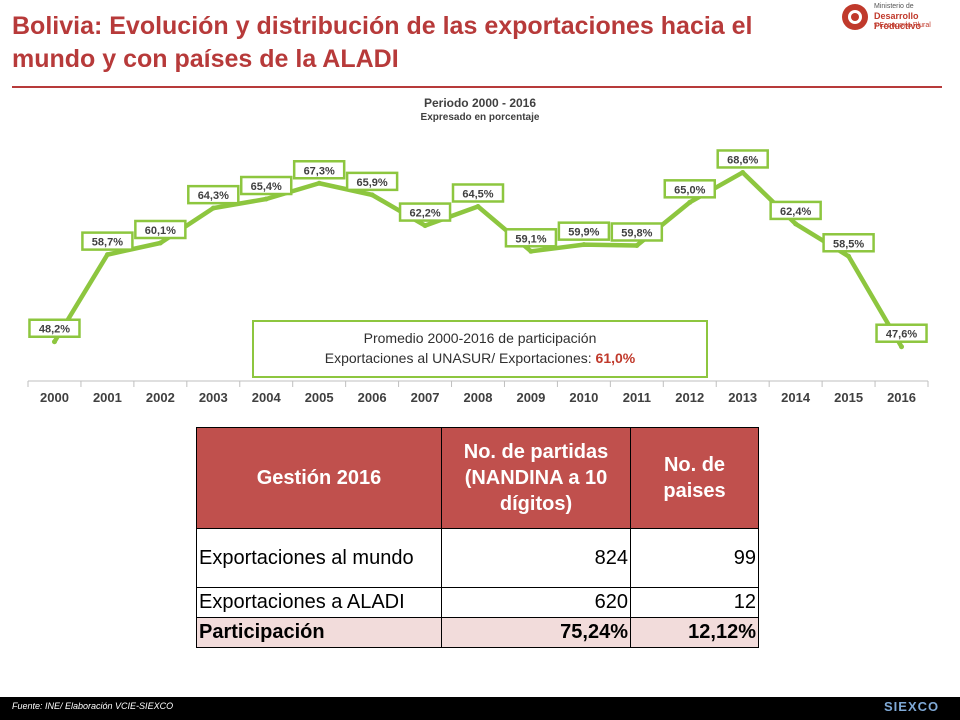 The height and width of the screenshot is (720, 960). What do you see at coordinates (536, 632) in the screenshot?
I see `cell-partidas: 75,24%` at bounding box center [536, 632].